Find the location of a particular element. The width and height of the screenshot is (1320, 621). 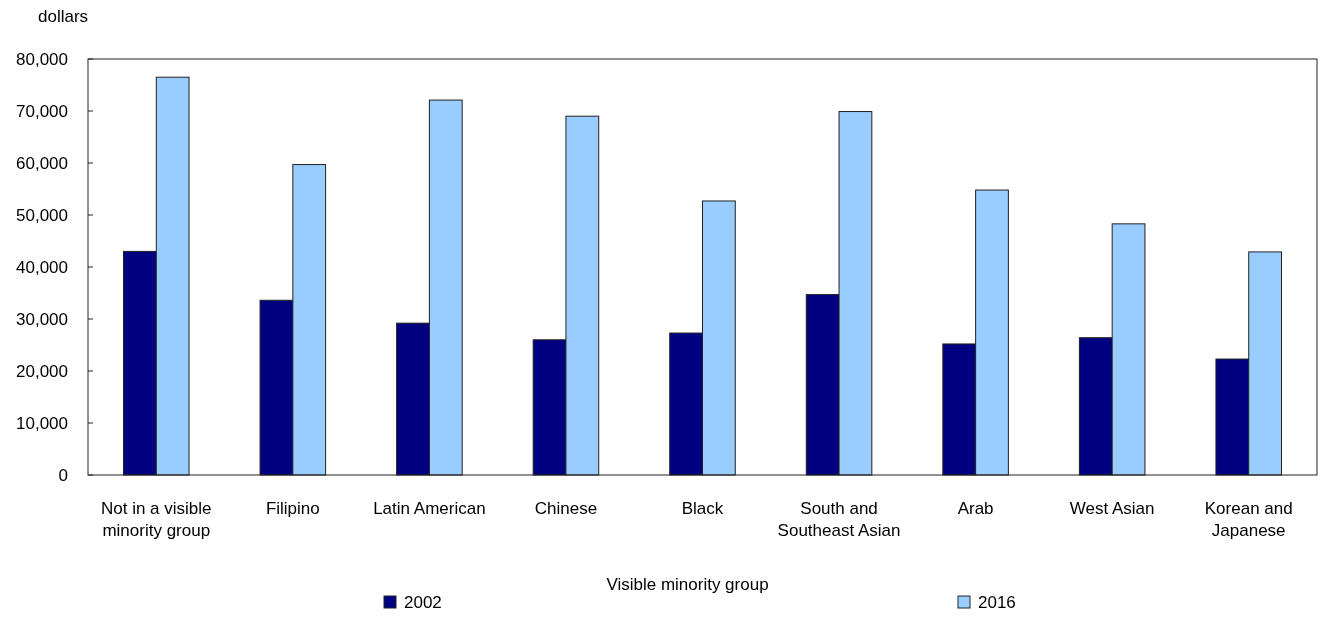

y-tick-label: 0 is located at coordinates (63, 475).